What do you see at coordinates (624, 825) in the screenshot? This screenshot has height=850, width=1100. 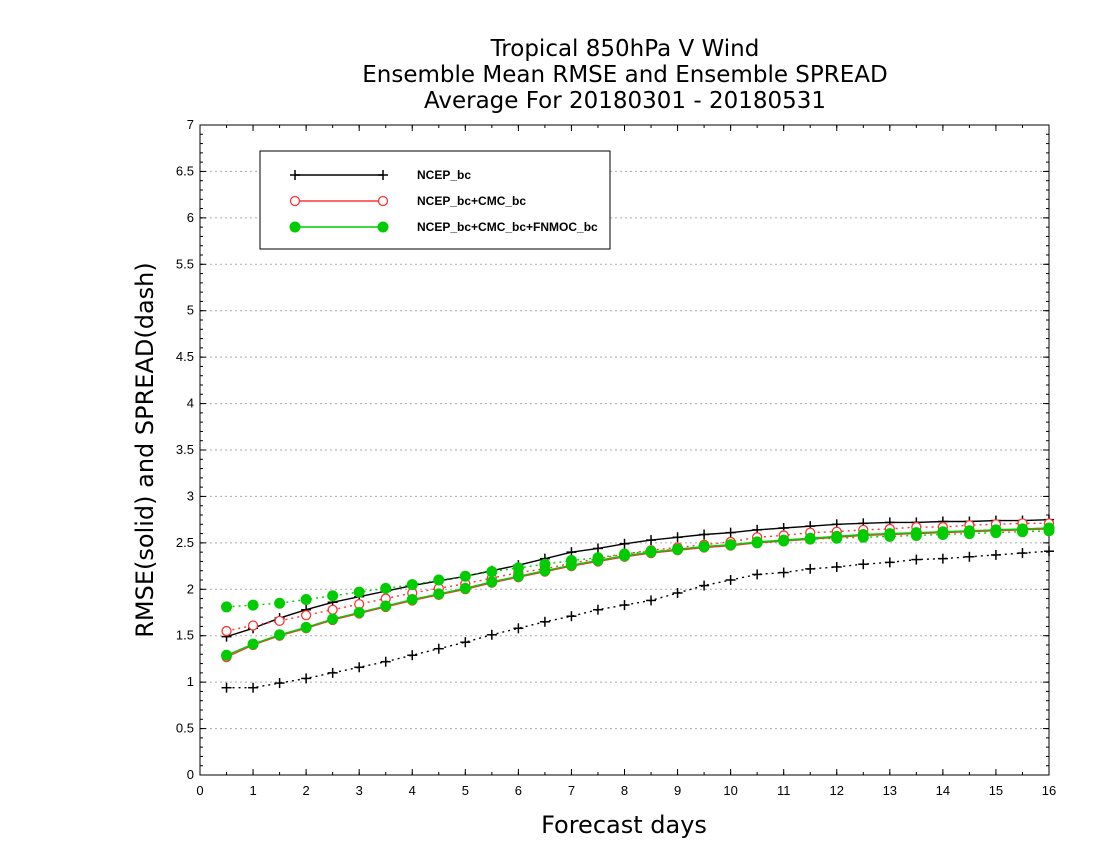 I see `x-axis-title: Forecast days` at bounding box center [624, 825].